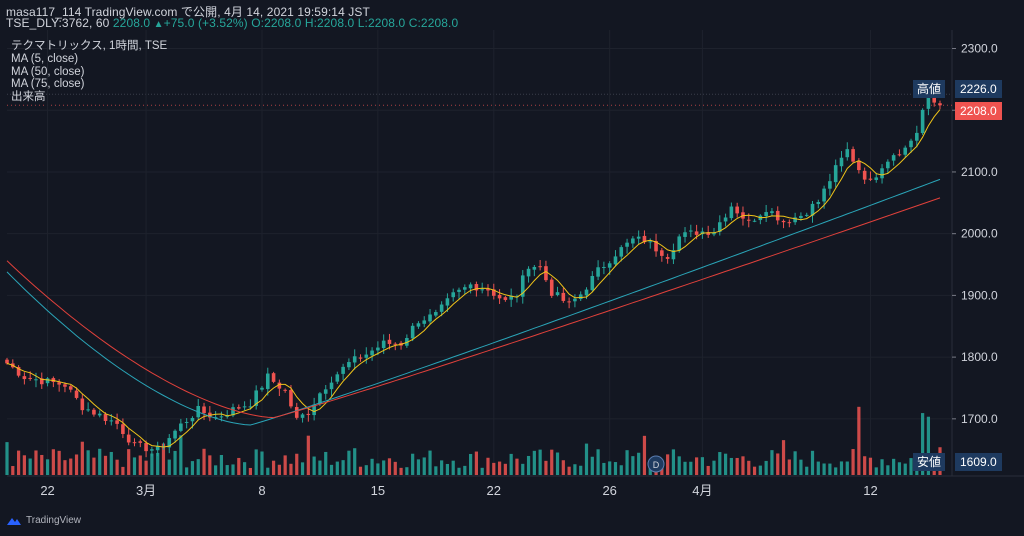 This screenshot has width=1024, height=536. What do you see at coordinates (261, 490) in the screenshot?
I see `x-tick-label: 8` at bounding box center [261, 490].